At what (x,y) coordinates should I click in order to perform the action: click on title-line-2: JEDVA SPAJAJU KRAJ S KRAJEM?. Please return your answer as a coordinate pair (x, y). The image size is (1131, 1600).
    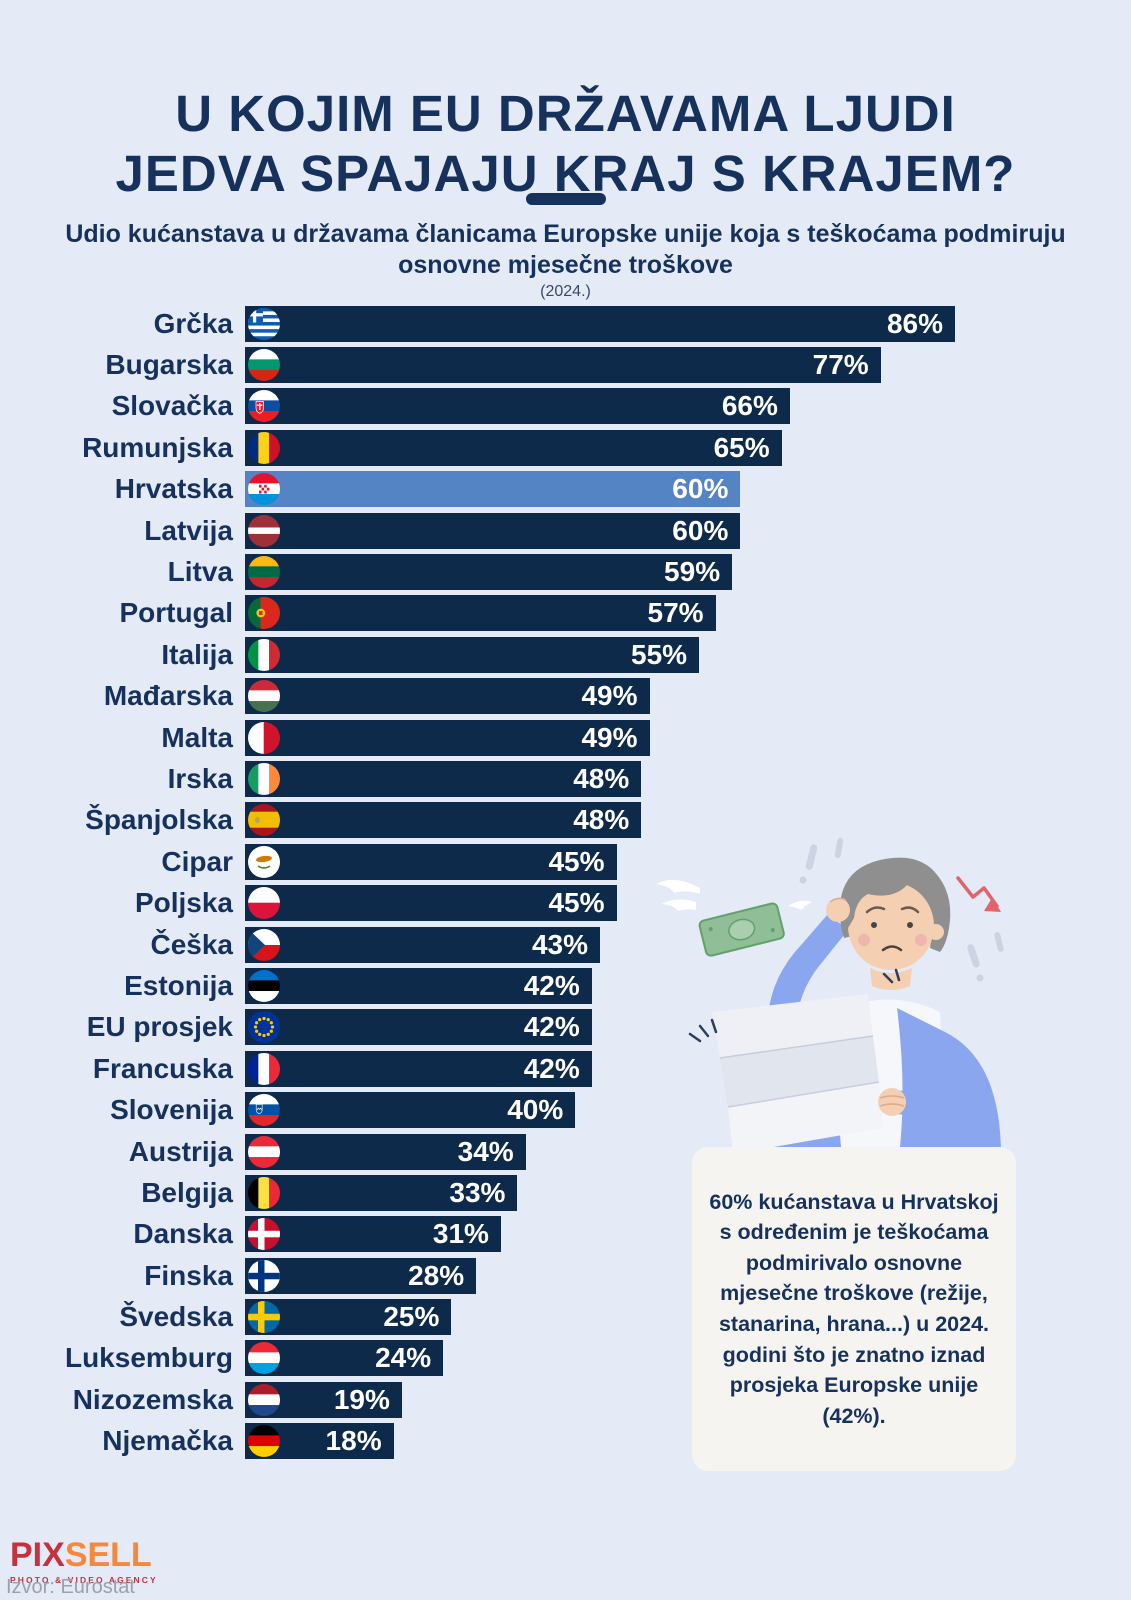
    Looking at the image, I should click on (565, 173).